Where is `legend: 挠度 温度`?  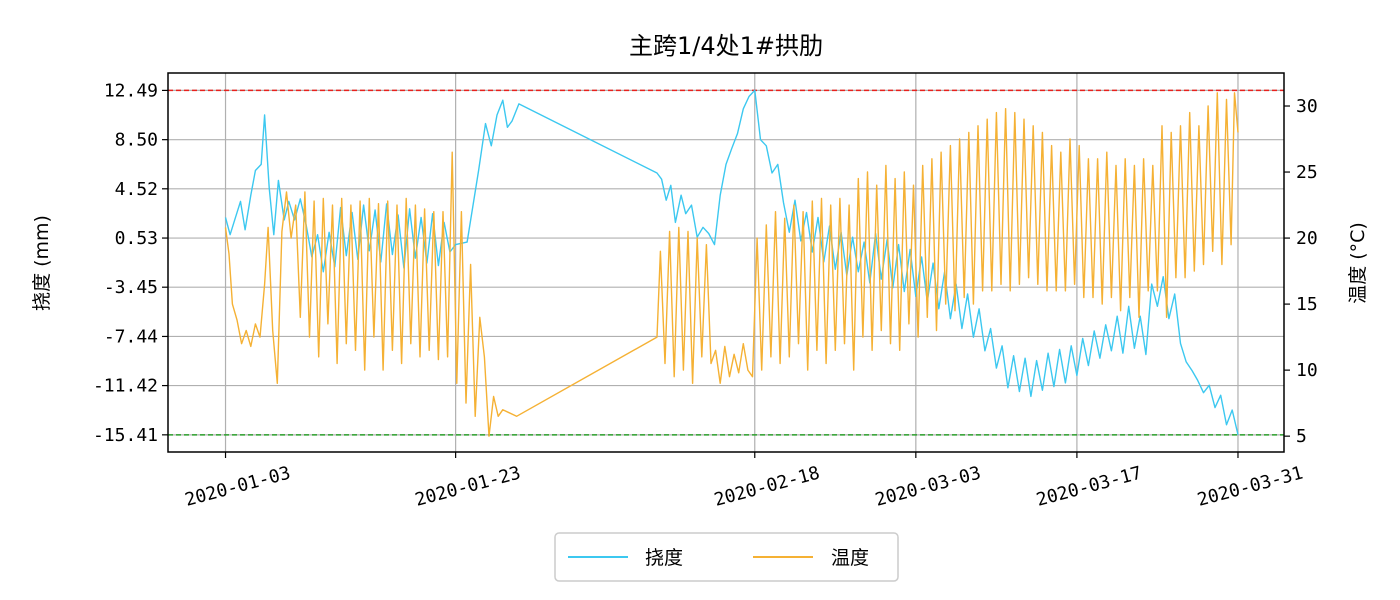
legend: 挠度 温度 is located at coordinates (726, 557).